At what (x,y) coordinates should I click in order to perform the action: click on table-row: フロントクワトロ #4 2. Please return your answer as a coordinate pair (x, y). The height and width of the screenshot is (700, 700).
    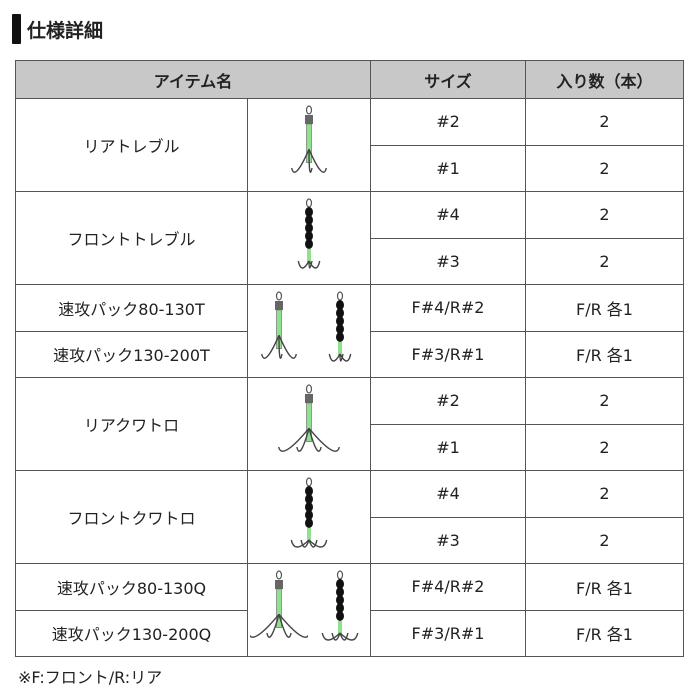
    Looking at the image, I should click on (349, 517).